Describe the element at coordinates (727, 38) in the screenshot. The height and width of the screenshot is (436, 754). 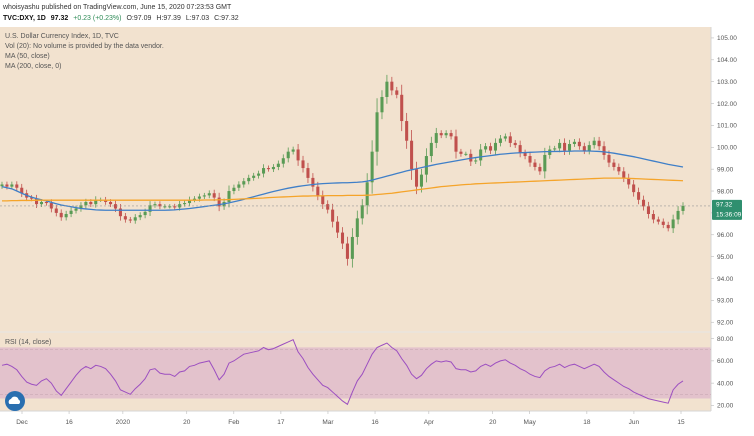
I see `price-tick-label: 105.00` at that location.